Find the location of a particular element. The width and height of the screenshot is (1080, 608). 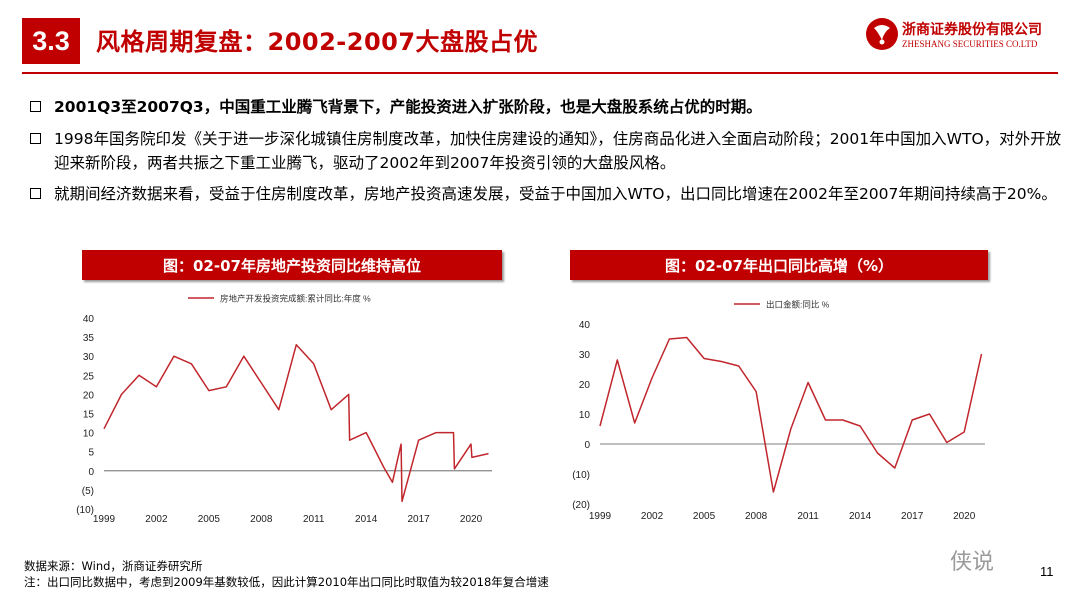

slide-title: 风格周期复盘：2002-2007大盘股占优 is located at coordinates (317, 42).